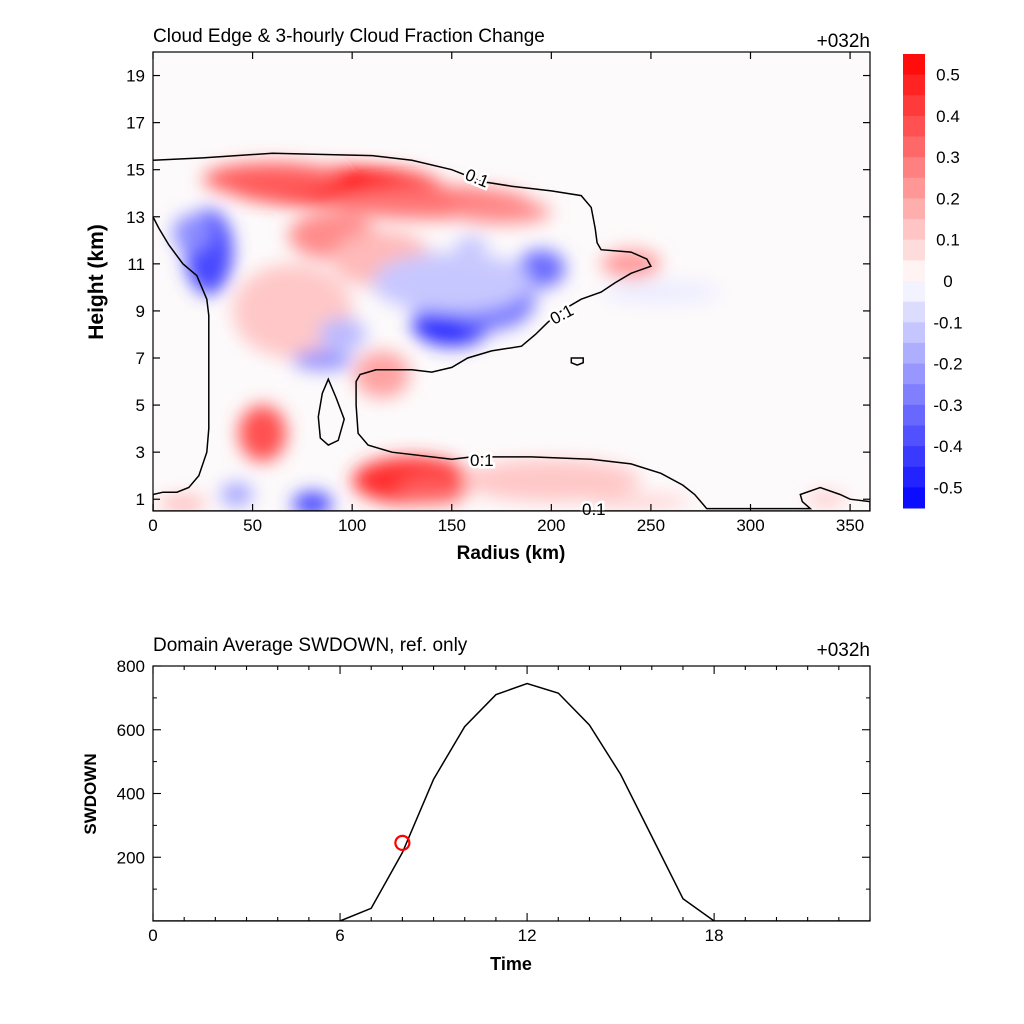  Describe the element at coordinates (947, 281) in the screenshot. I see `colorbar-tick-label: 0` at that location.